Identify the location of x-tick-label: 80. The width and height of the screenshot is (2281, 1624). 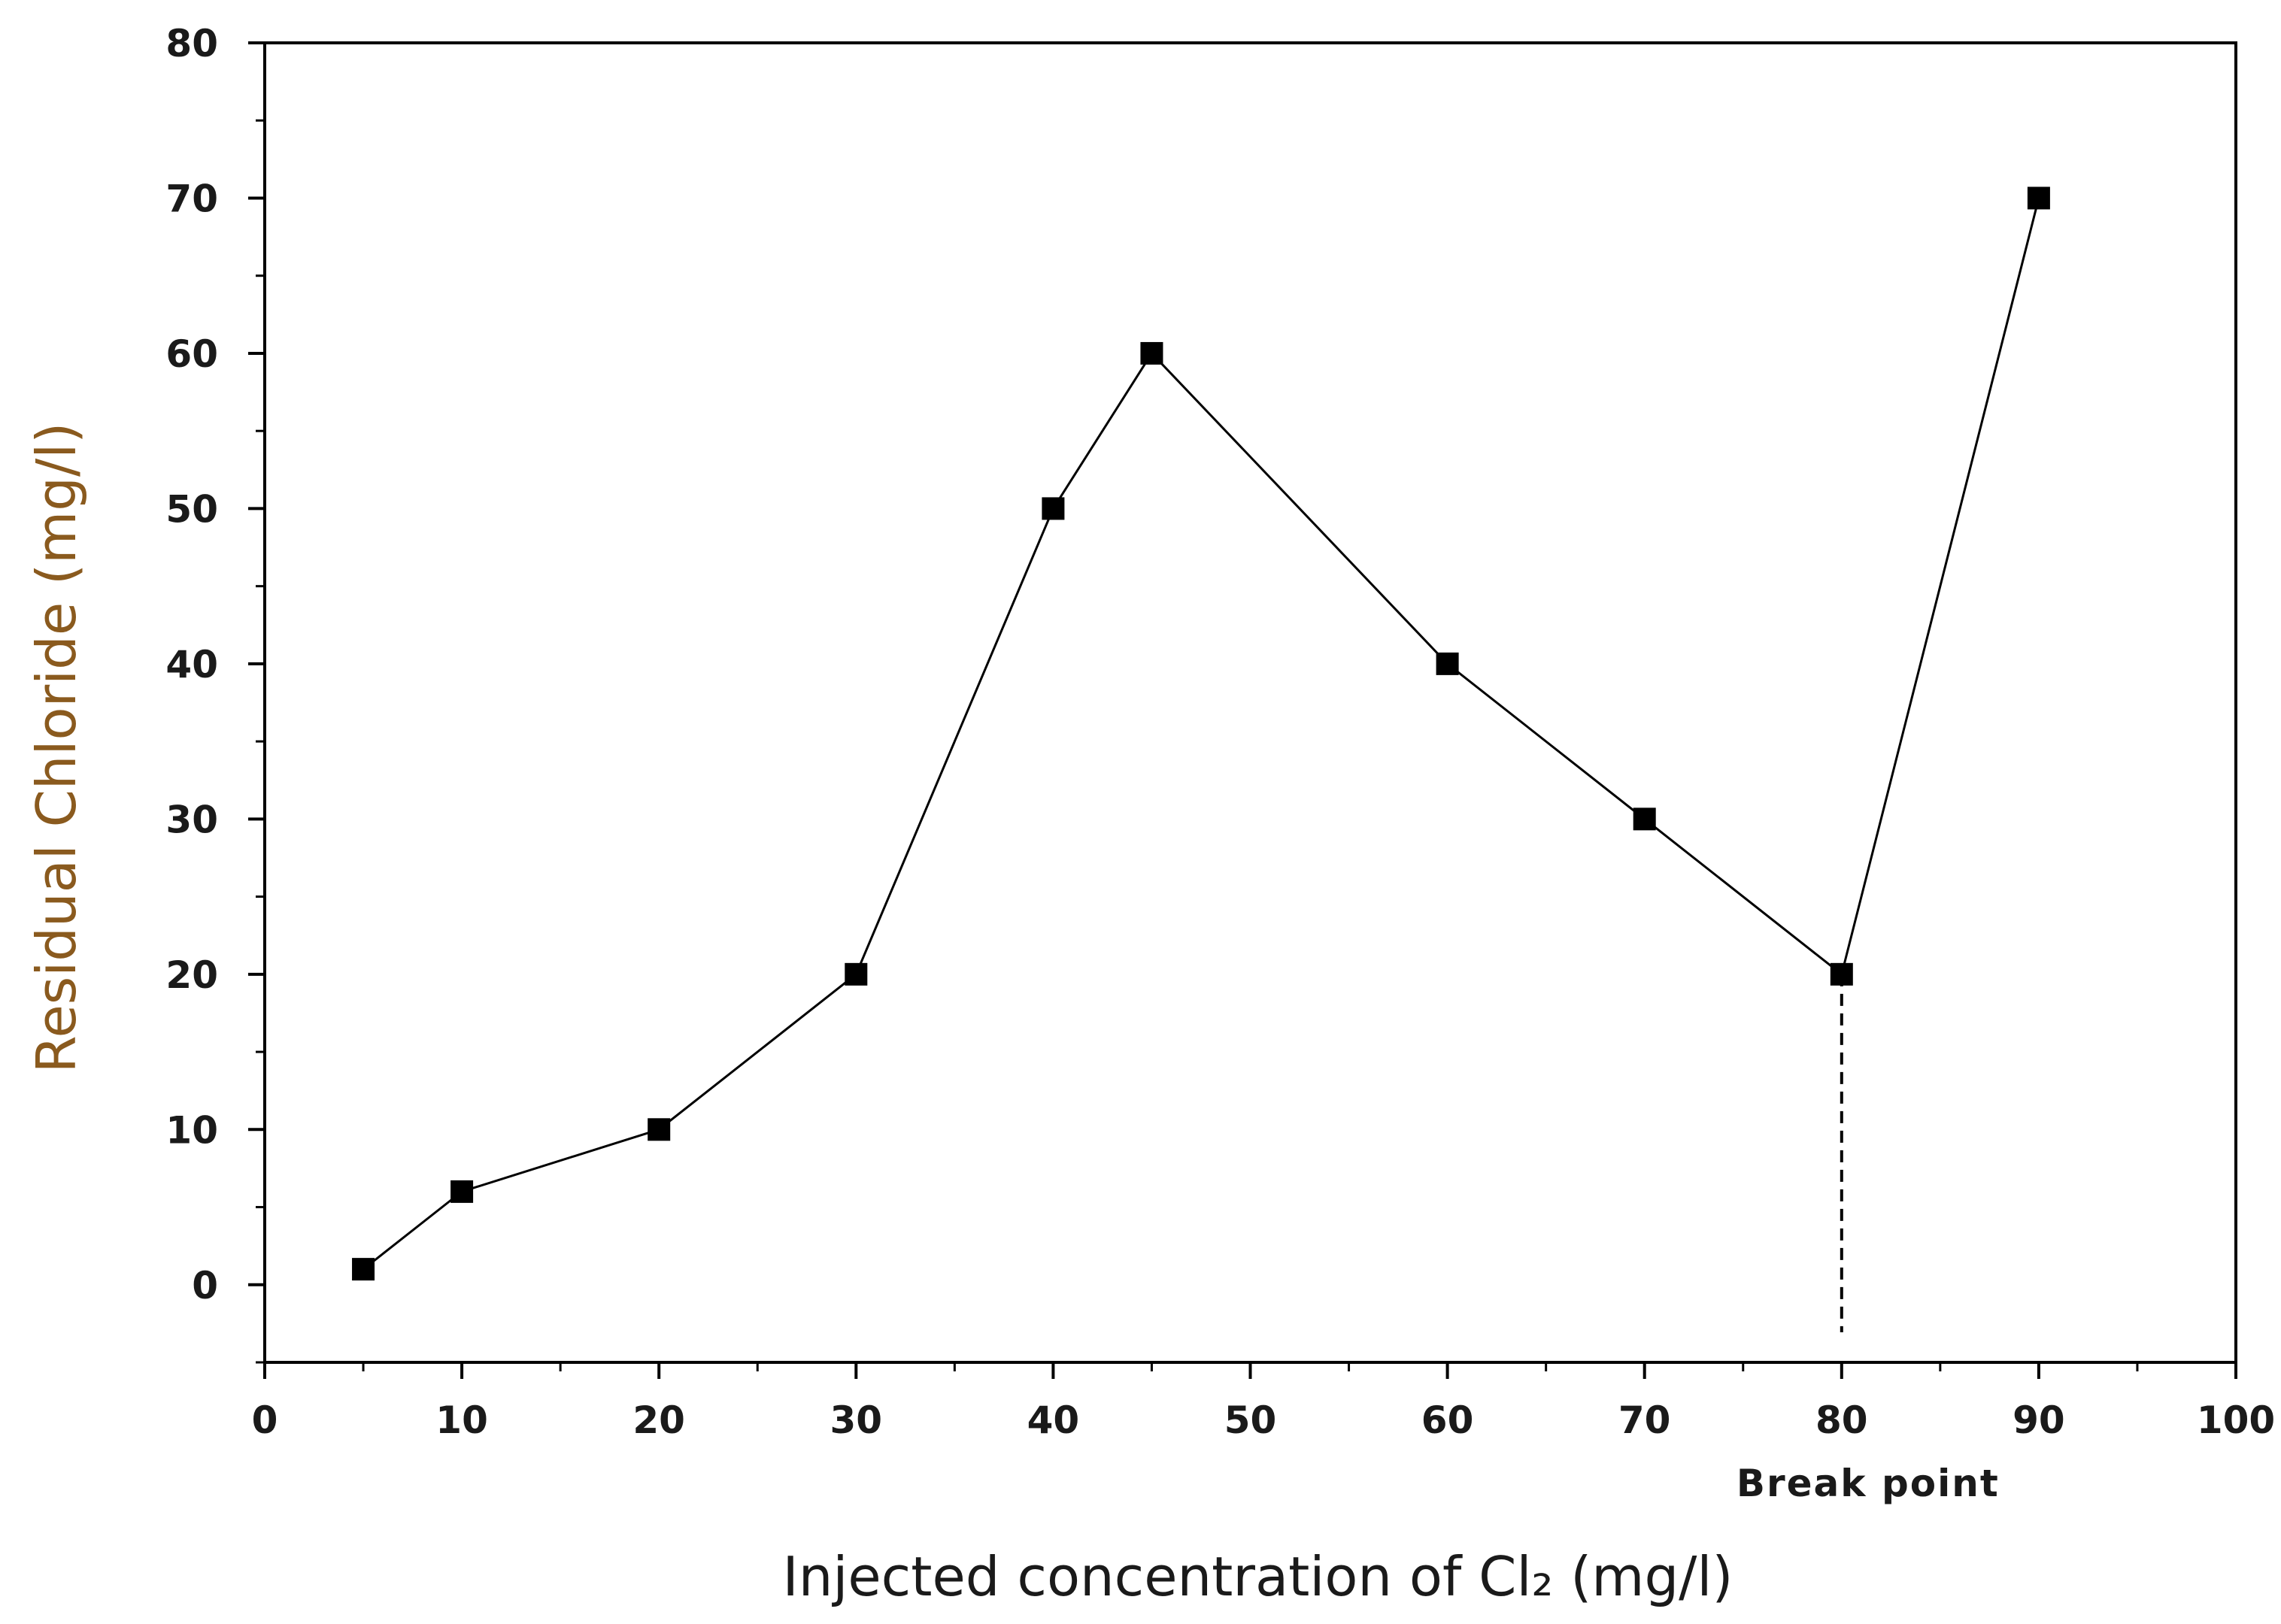
(1841, 1420).